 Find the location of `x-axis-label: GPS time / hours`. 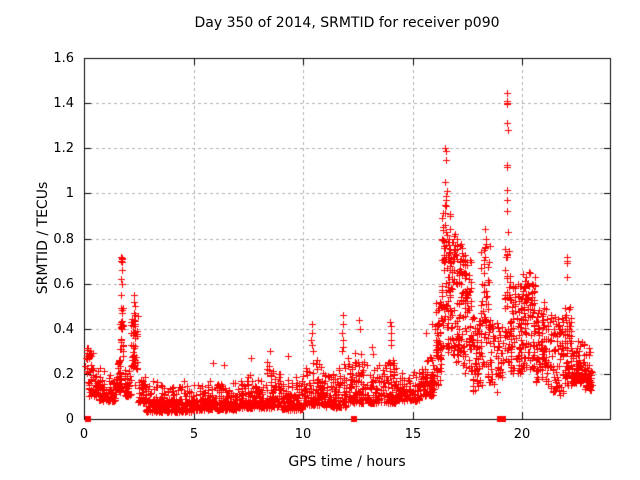

x-axis-label: GPS time / hours is located at coordinates (347, 462).